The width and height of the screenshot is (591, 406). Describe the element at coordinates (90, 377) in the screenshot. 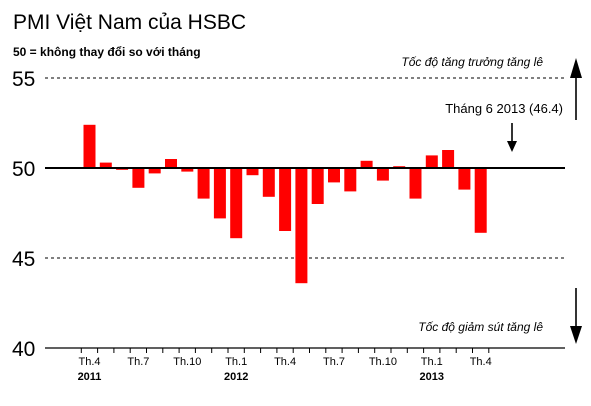

I see `year-label: 2011` at that location.